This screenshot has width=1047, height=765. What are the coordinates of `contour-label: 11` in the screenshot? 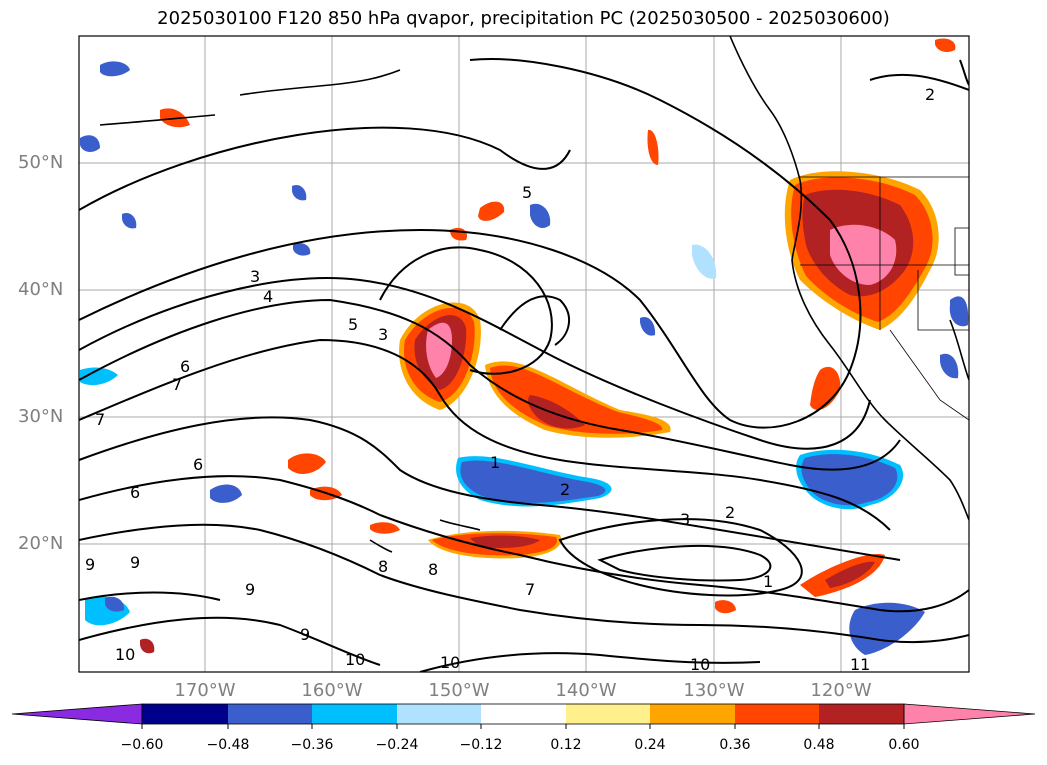 It's located at (860, 664).